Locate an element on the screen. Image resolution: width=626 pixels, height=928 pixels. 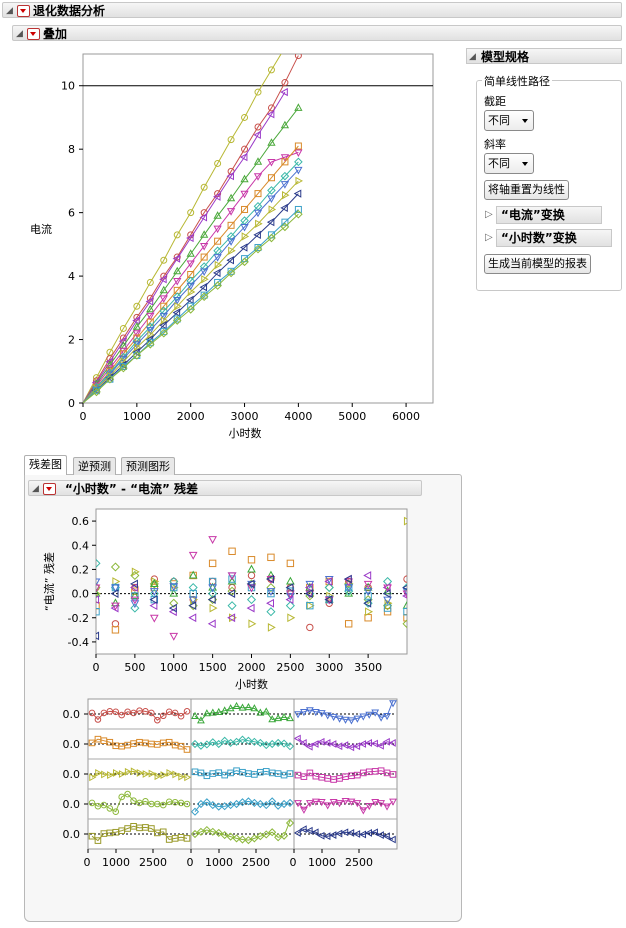
y-tick-label: -0.2 is located at coordinates (78, 618).